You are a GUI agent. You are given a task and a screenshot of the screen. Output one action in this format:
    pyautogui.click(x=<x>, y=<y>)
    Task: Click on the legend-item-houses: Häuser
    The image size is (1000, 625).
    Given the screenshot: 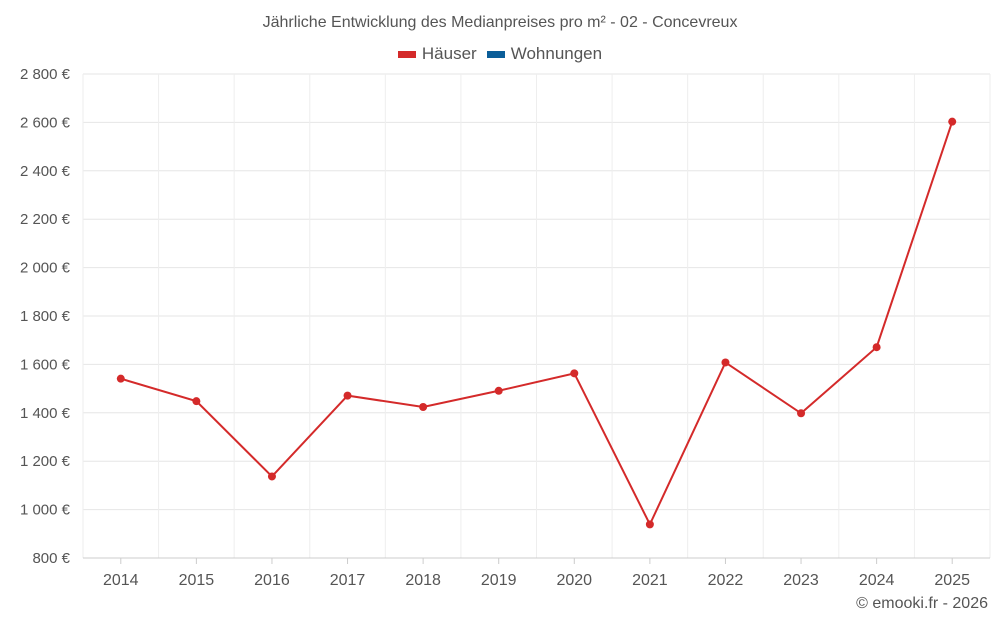 What is the action you would take?
    pyautogui.click(x=437, y=54)
    